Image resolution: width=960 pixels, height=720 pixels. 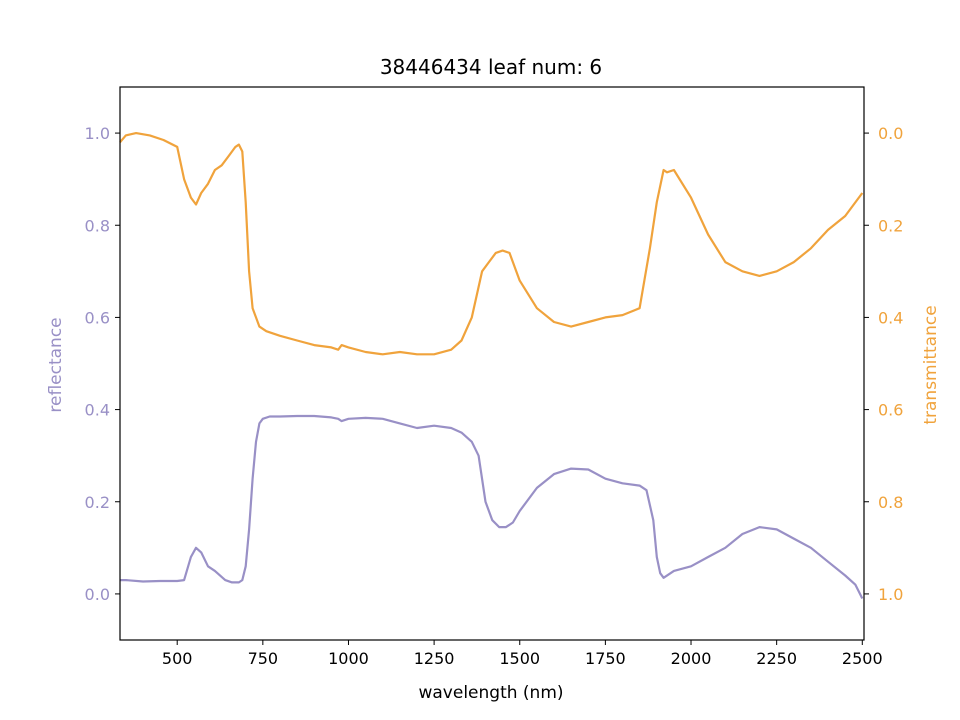 I want to click on x-tick-label: 750, so click(x=263, y=658).